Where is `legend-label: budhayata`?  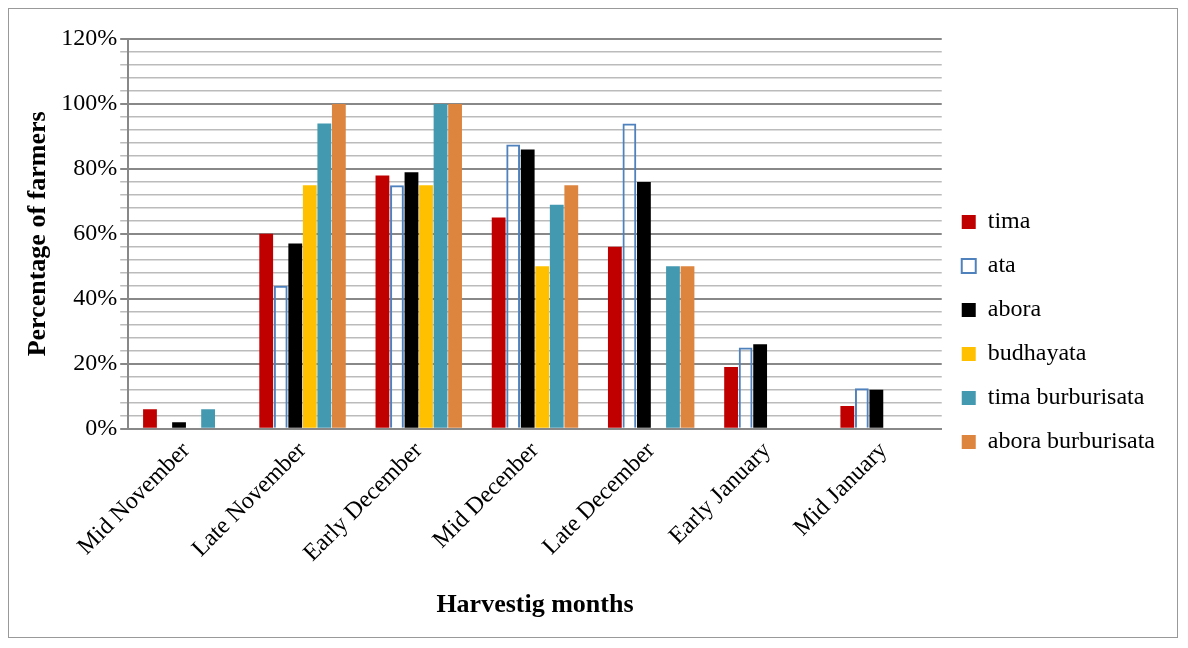
legend-label: budhayata is located at coordinates (1037, 352).